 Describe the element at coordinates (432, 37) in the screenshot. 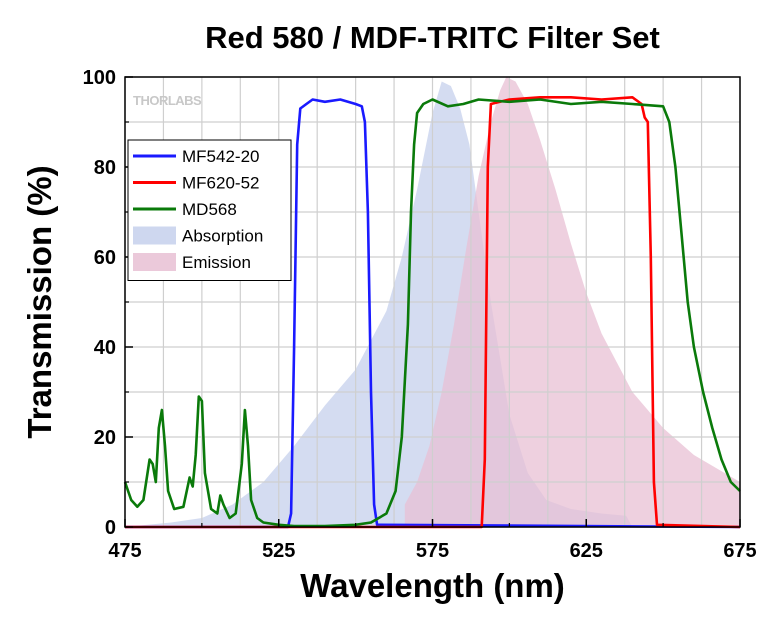

I see `chart-title: Red 580 / MDF-TRITC Filter Set` at that location.